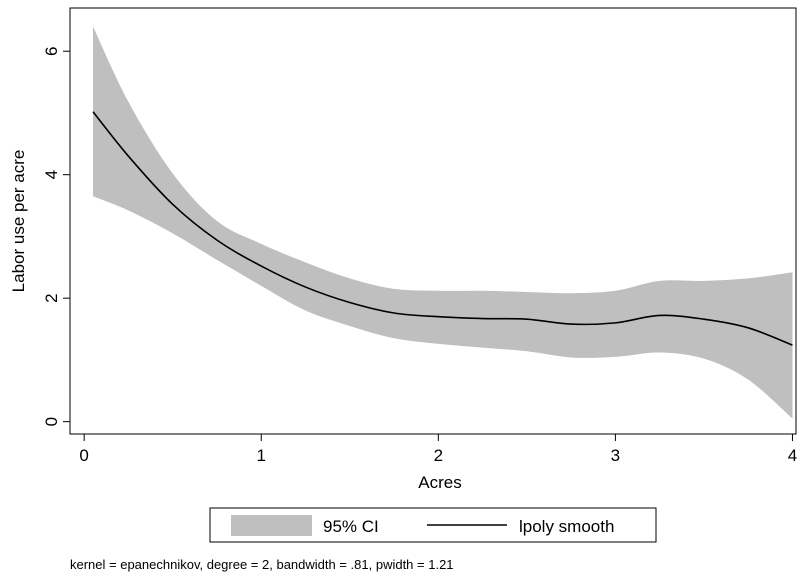 The image size is (798, 578). What do you see at coordinates (792, 455) in the screenshot?
I see `x-tick-label: 4` at bounding box center [792, 455].